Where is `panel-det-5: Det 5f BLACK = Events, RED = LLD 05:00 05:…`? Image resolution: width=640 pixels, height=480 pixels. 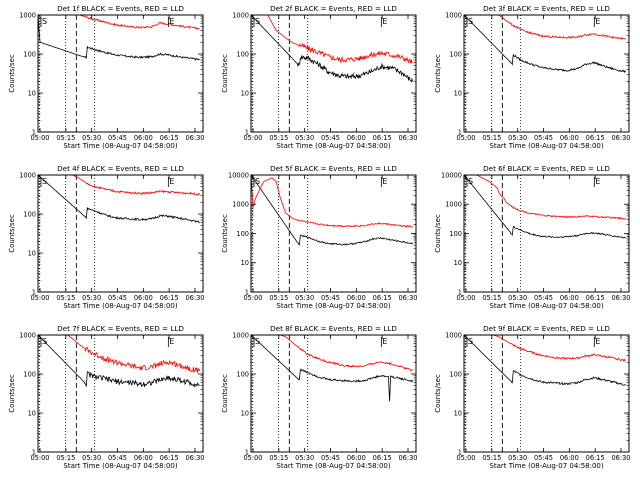 panel-det-5: Det 5f BLACK = Events, RED = LLD 05:00 05:… is located at coordinates (319, 237).